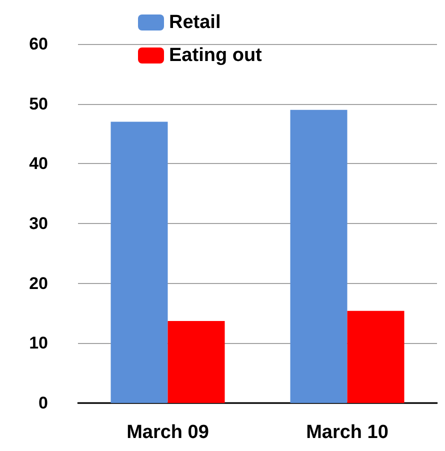  Describe the element at coordinates (38, 343) in the screenshot. I see `y-tick-label: 10` at that location.